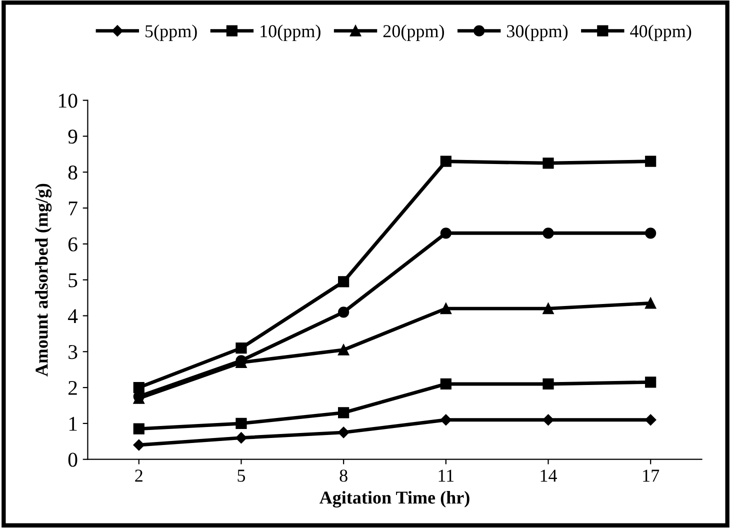 The image size is (731, 528). Describe the element at coordinates (73, 137) in the screenshot. I see `y-tick-label: 9` at that location.